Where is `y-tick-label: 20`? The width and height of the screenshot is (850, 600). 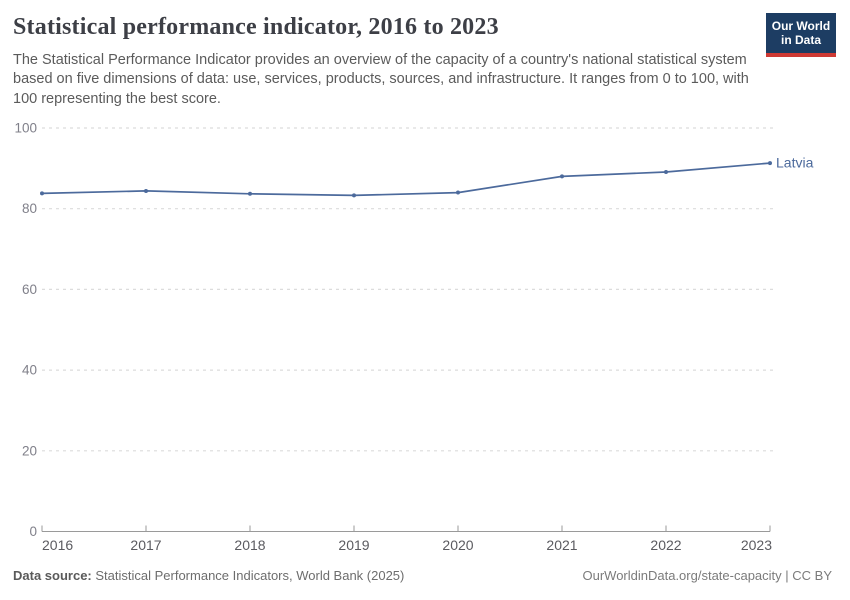
y-tick-label: 20 is located at coordinates (29, 450).